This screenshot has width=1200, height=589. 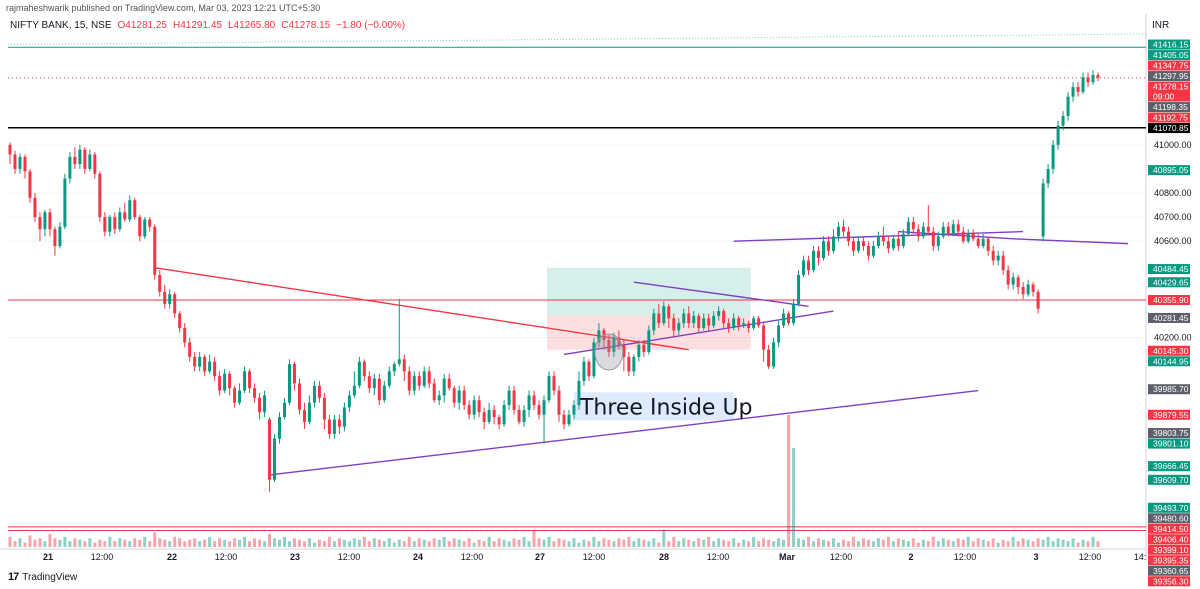 What do you see at coordinates (50, 577) in the screenshot?
I see `brand-name: TradingView` at bounding box center [50, 577].